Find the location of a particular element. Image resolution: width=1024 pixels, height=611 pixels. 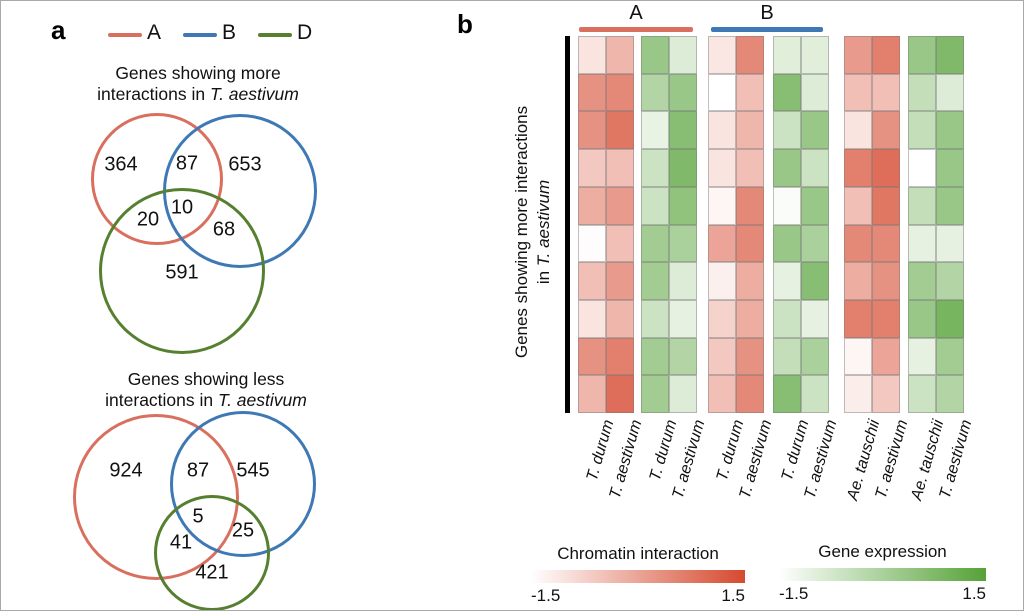

panel-a-label: a is located at coordinates (58, 30).